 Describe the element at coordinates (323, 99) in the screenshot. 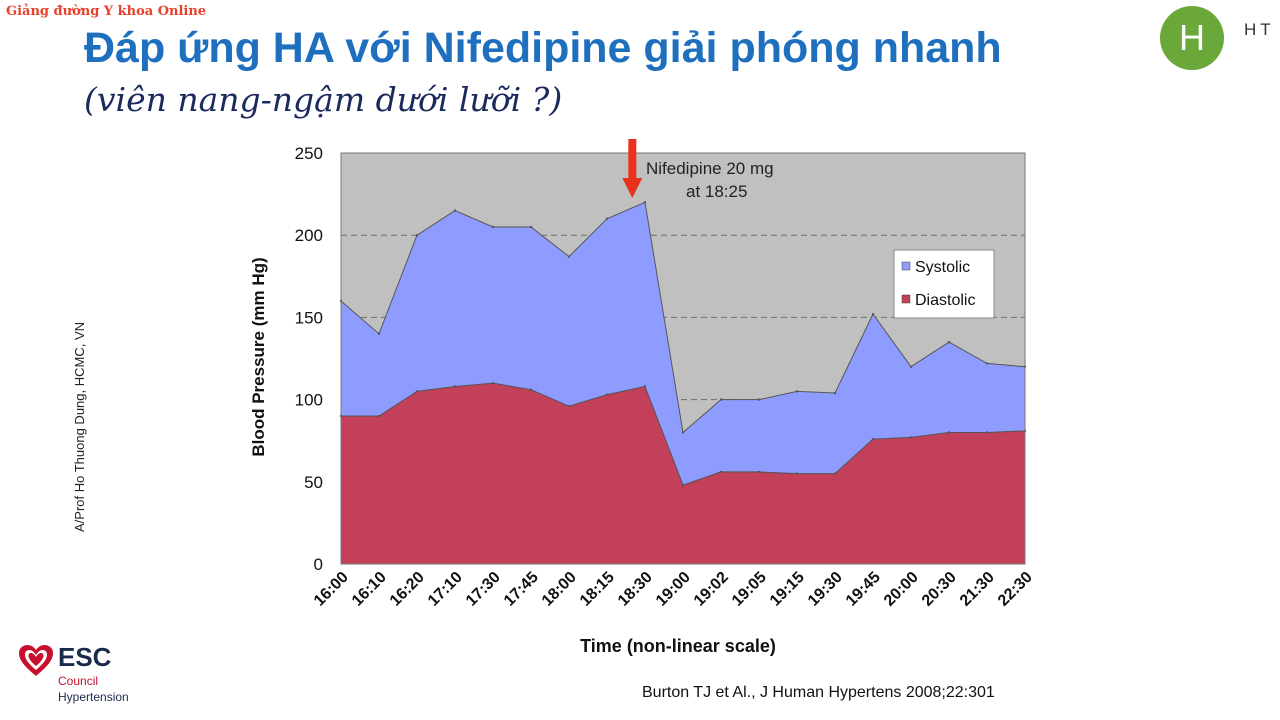

I see `page-subtitle: (viên nang-ngậm dưới lưỡi ?)` at that location.